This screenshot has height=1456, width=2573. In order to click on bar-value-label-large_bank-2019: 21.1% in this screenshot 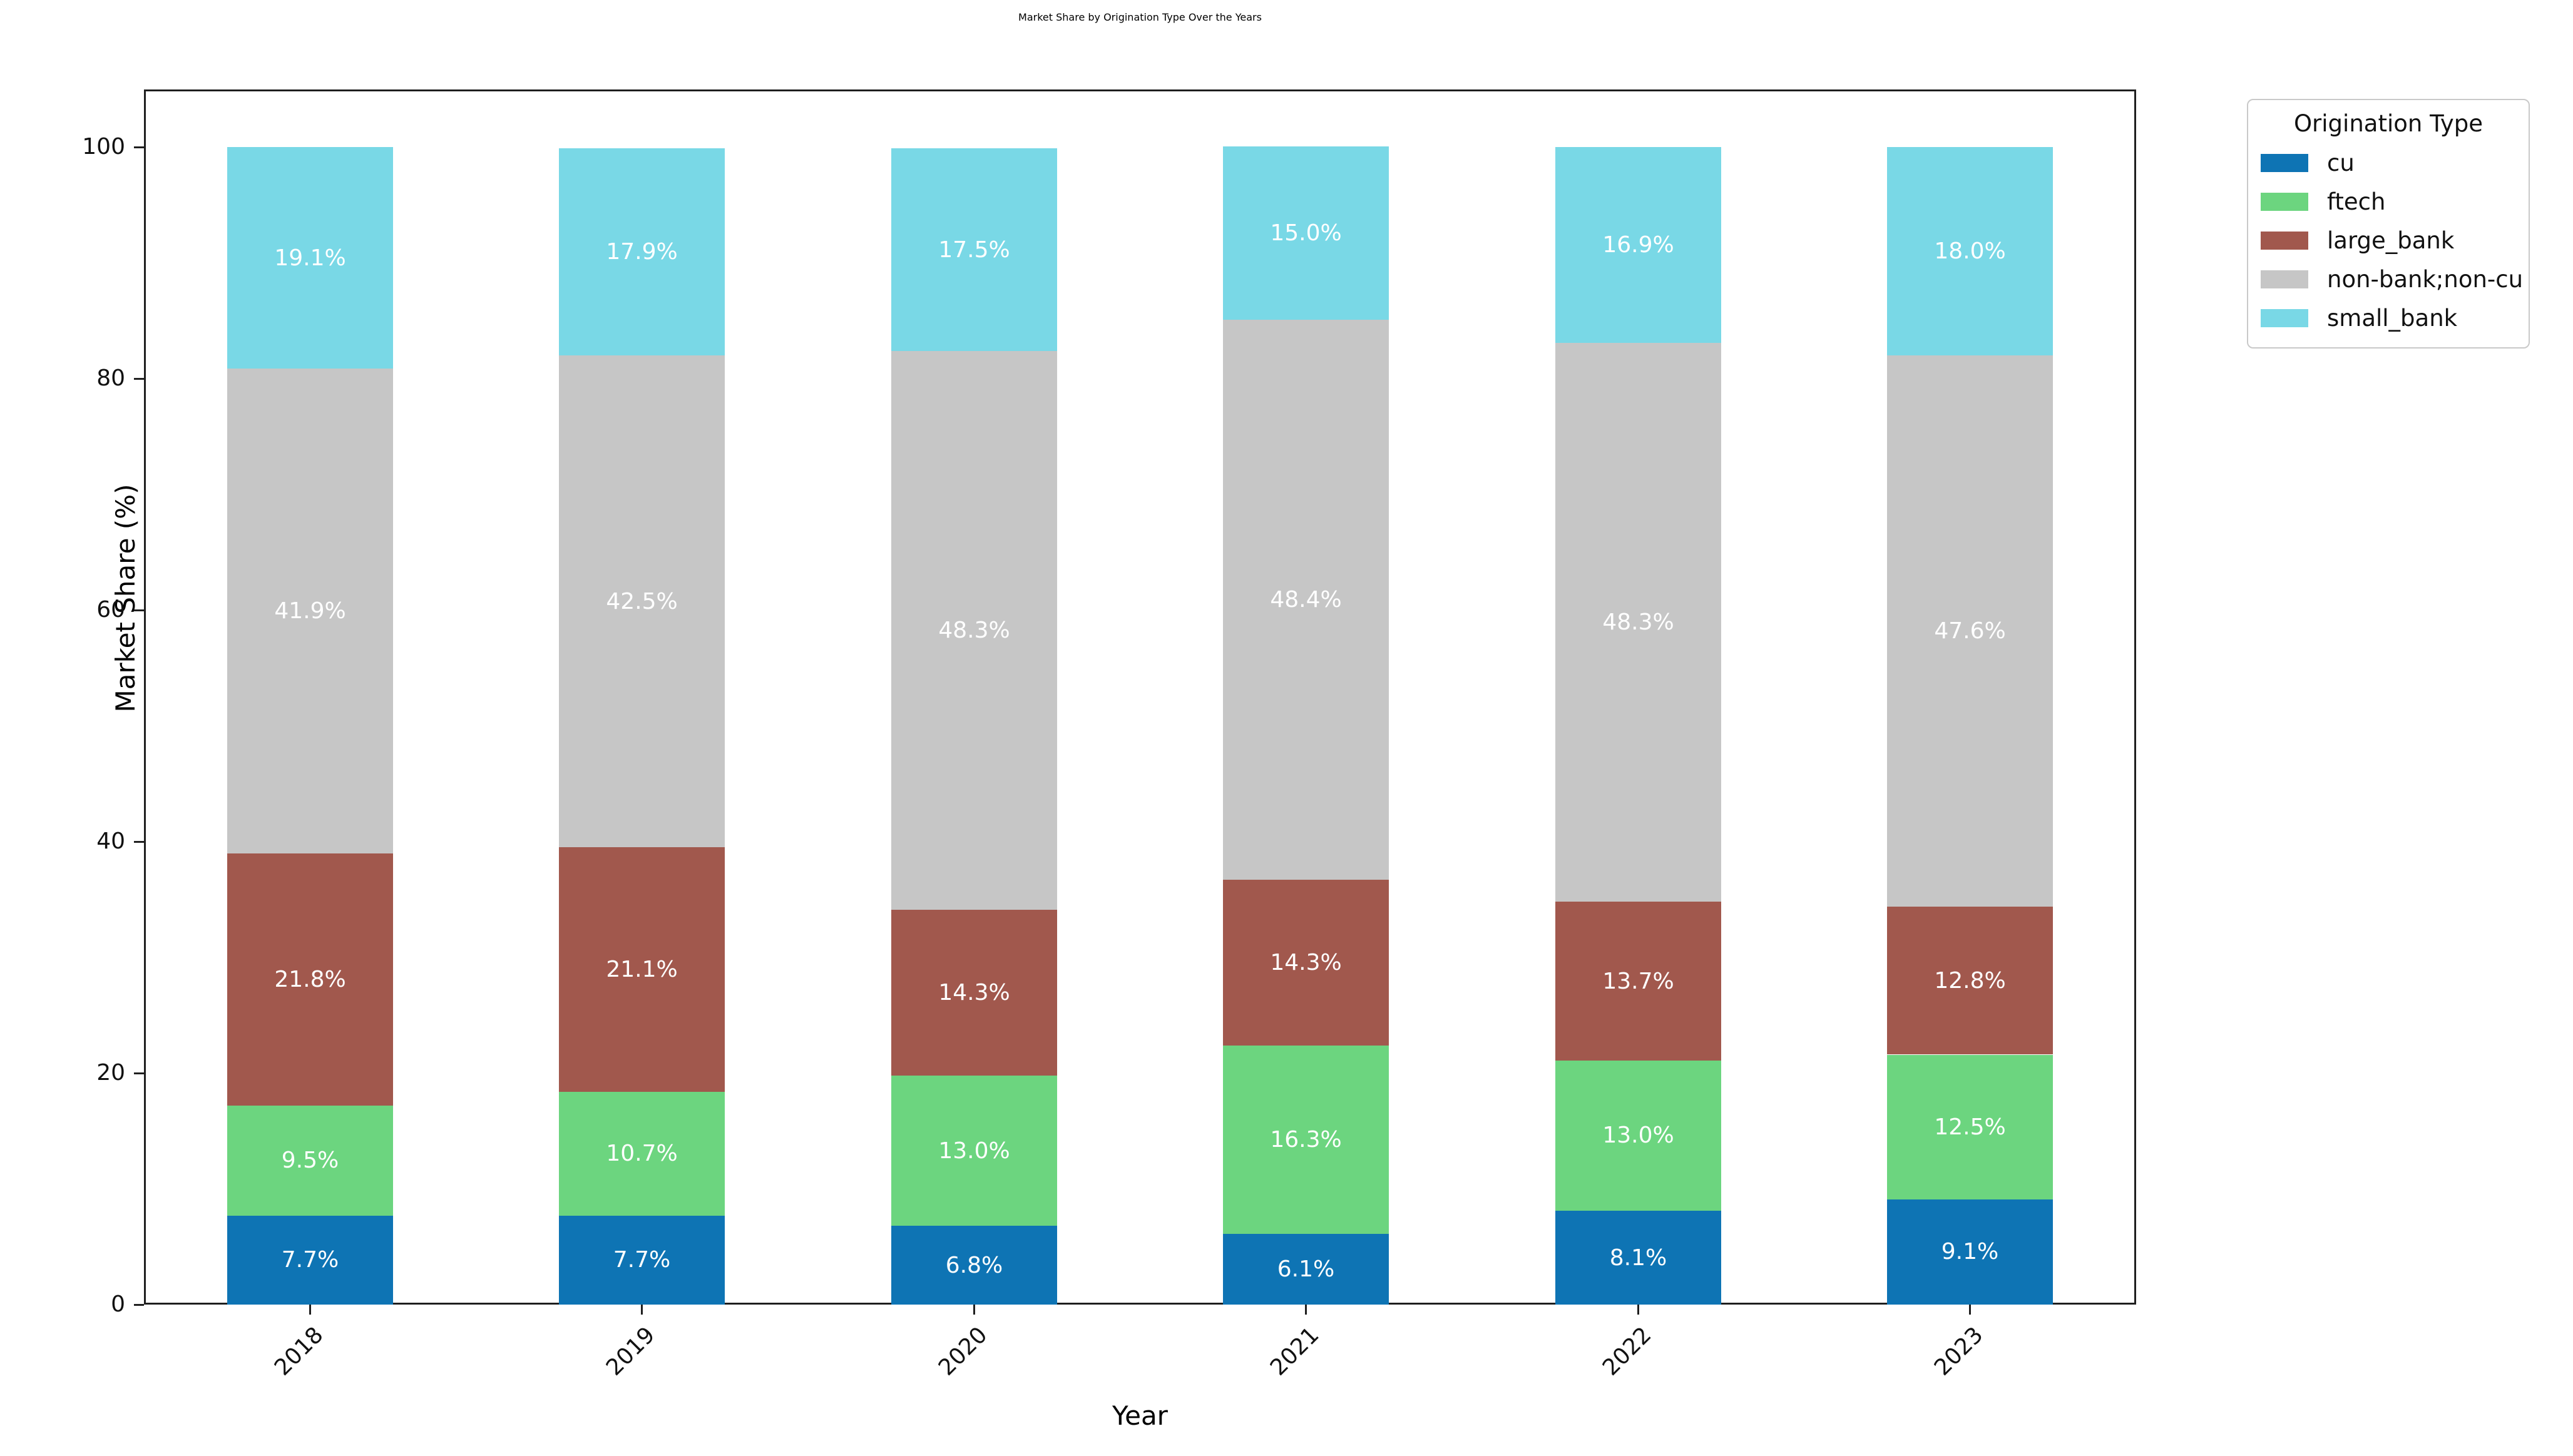, I will do `click(642, 970)`.